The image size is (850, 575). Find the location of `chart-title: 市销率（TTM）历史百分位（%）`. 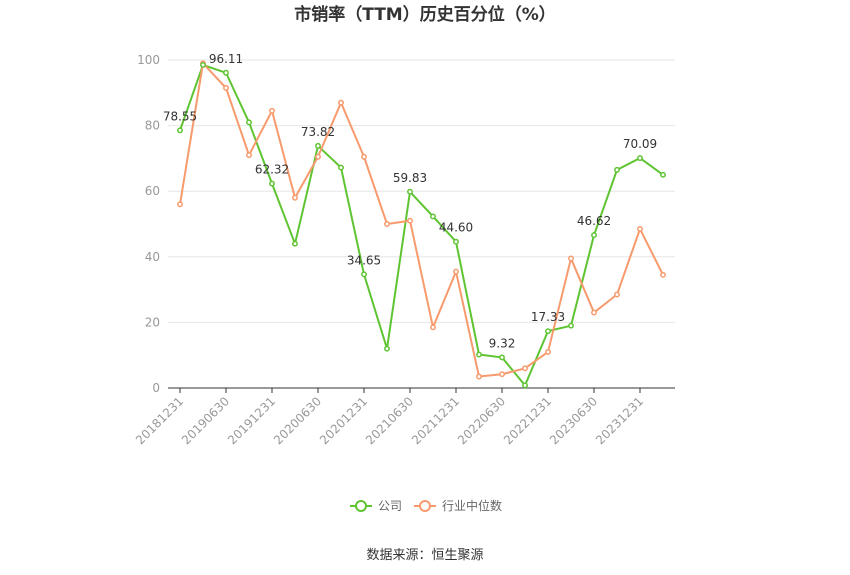

chart-title: 市销率（TTM）历史百分位（%） is located at coordinates (425, 14).